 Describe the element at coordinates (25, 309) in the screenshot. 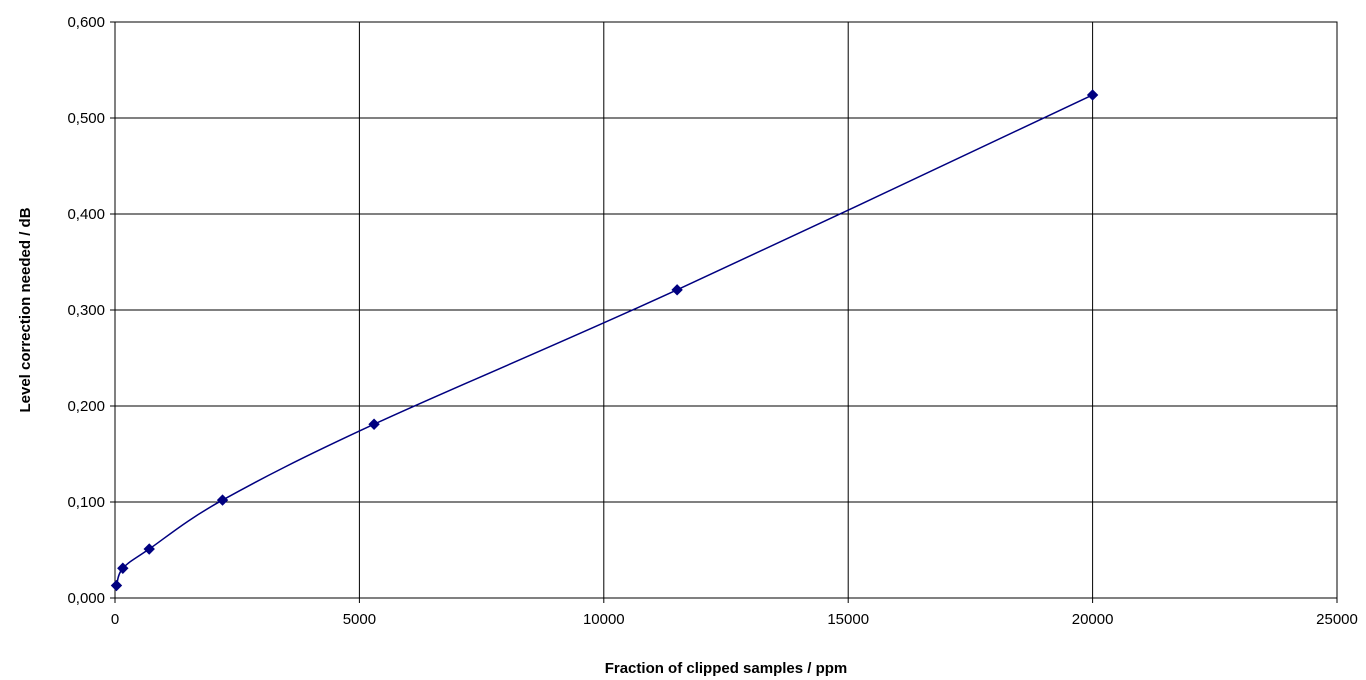

I see `y-axis-title: Level correction needed / dB` at that location.